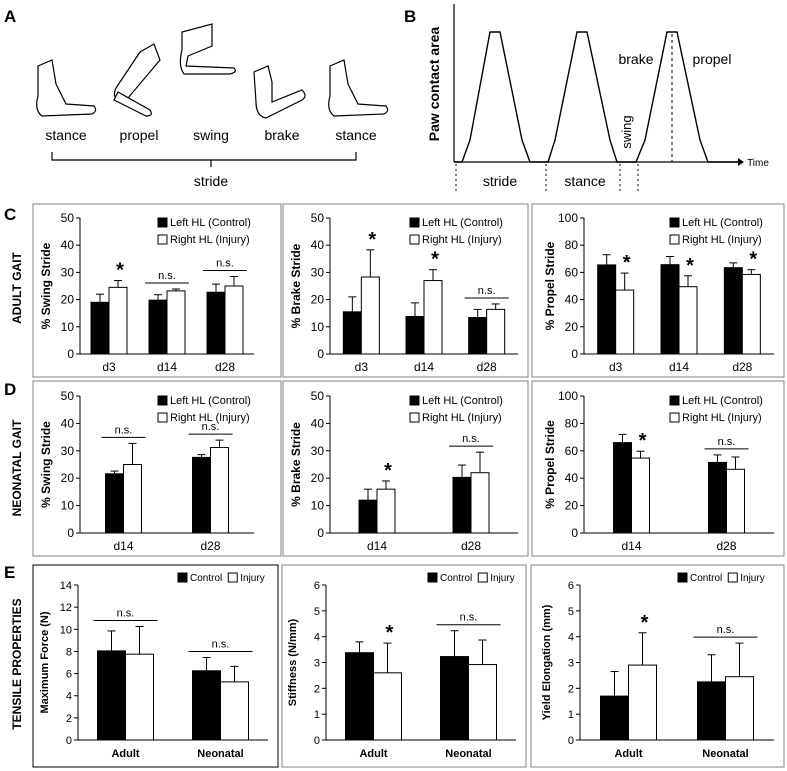 This screenshot has height=771, width=787. I want to click on y-tick-label: 4, so click(571, 638).